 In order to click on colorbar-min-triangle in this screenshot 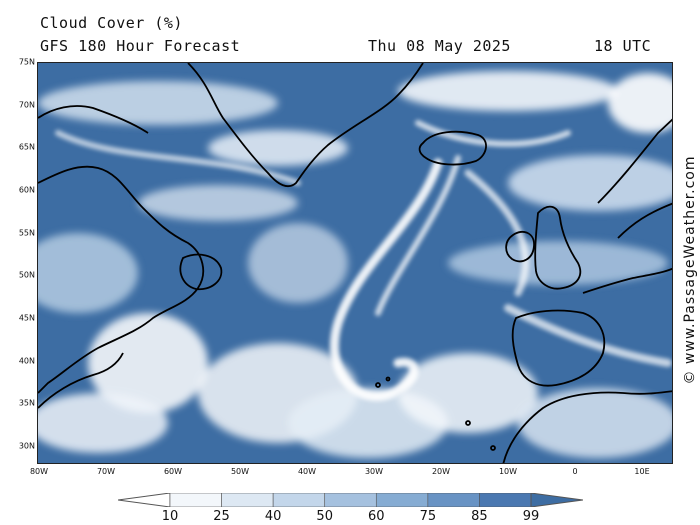, I will do `click(144, 500)`.